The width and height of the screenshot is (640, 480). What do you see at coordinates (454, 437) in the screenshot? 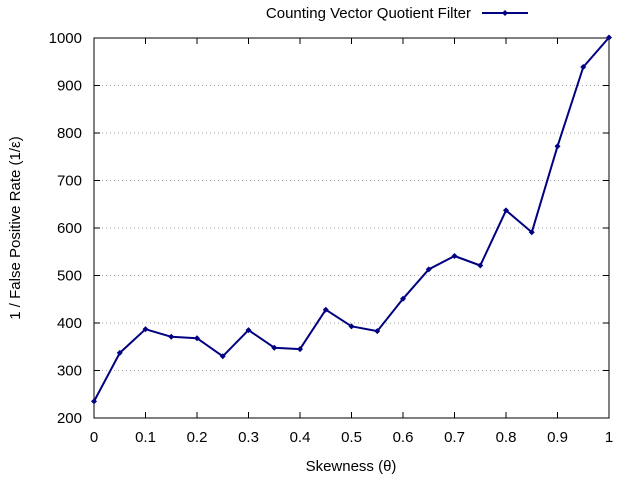
I see `x-tick-label: 0.7` at bounding box center [454, 437].